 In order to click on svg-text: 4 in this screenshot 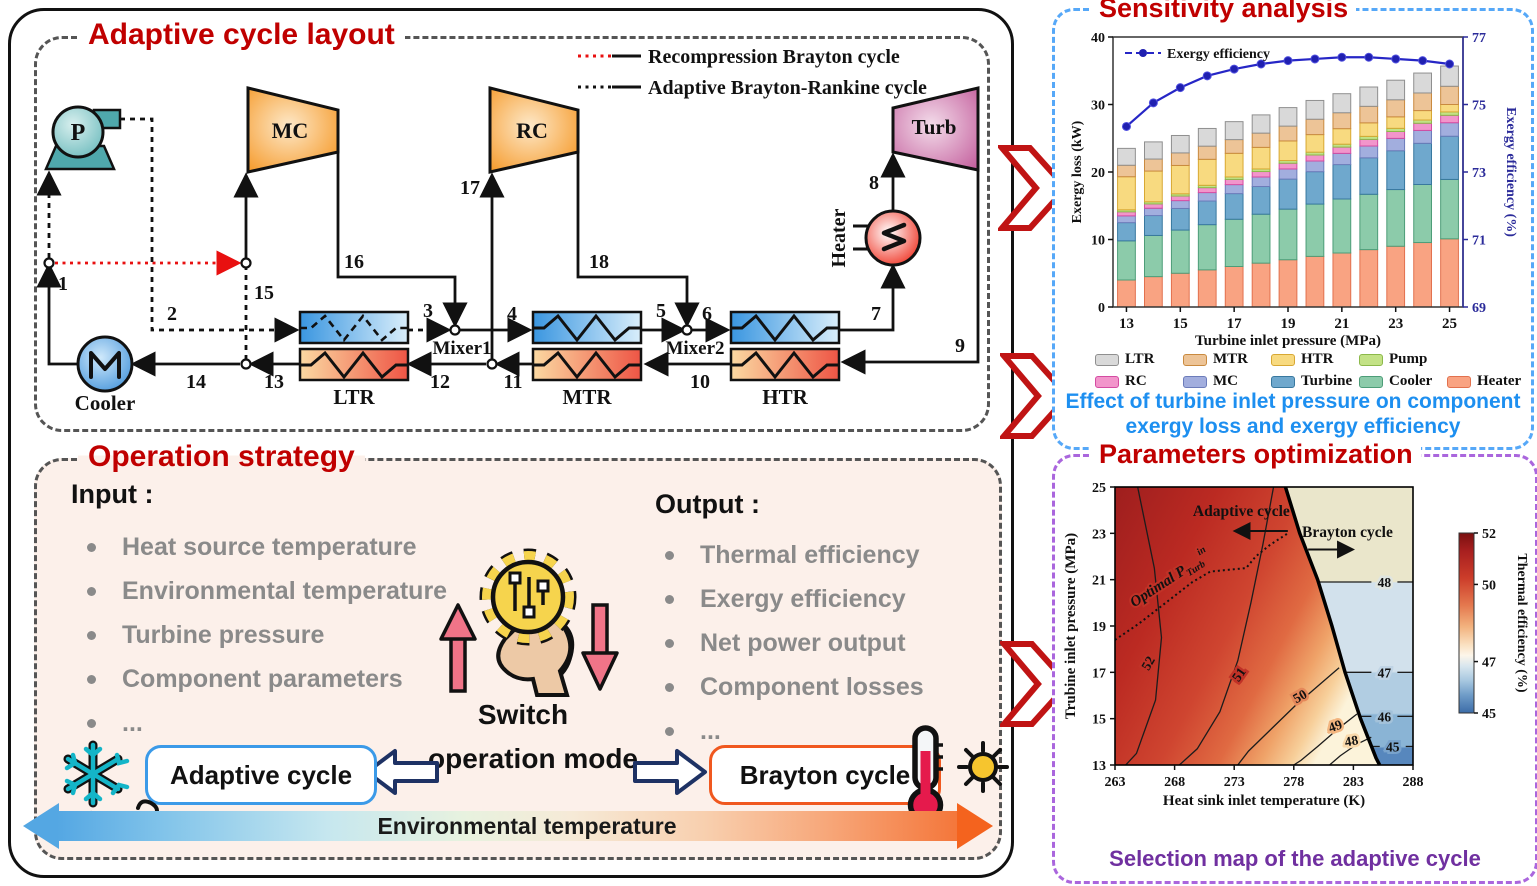, I will do `click(512, 314)`.